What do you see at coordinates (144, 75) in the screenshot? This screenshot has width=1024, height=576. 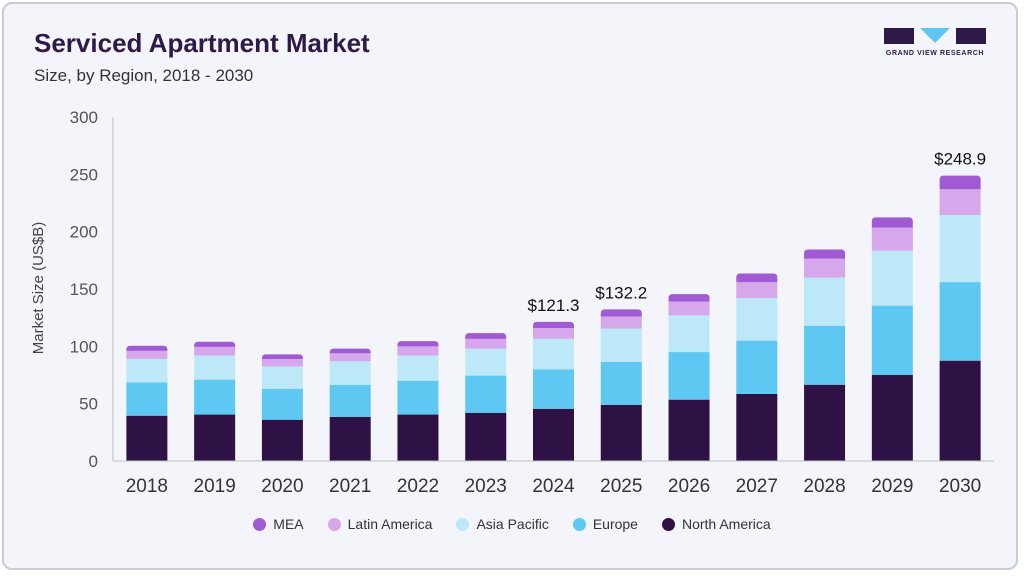 I see `chart-subtitle: Size, by Region, 2018 - 2030` at bounding box center [144, 75].